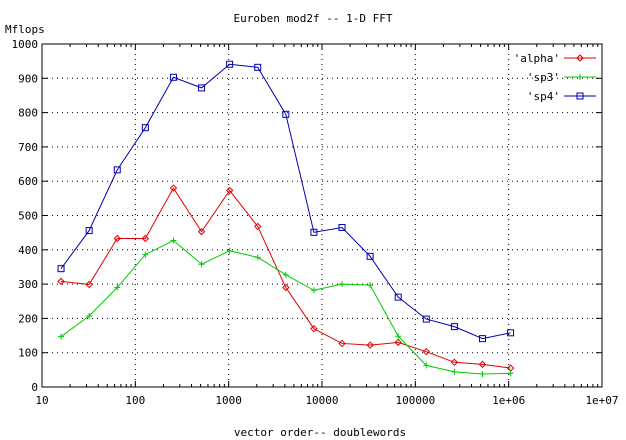 The height and width of the screenshot is (440, 626). What do you see at coordinates (135, 400) in the screenshot?
I see `x-tick-label: 100` at bounding box center [135, 400].